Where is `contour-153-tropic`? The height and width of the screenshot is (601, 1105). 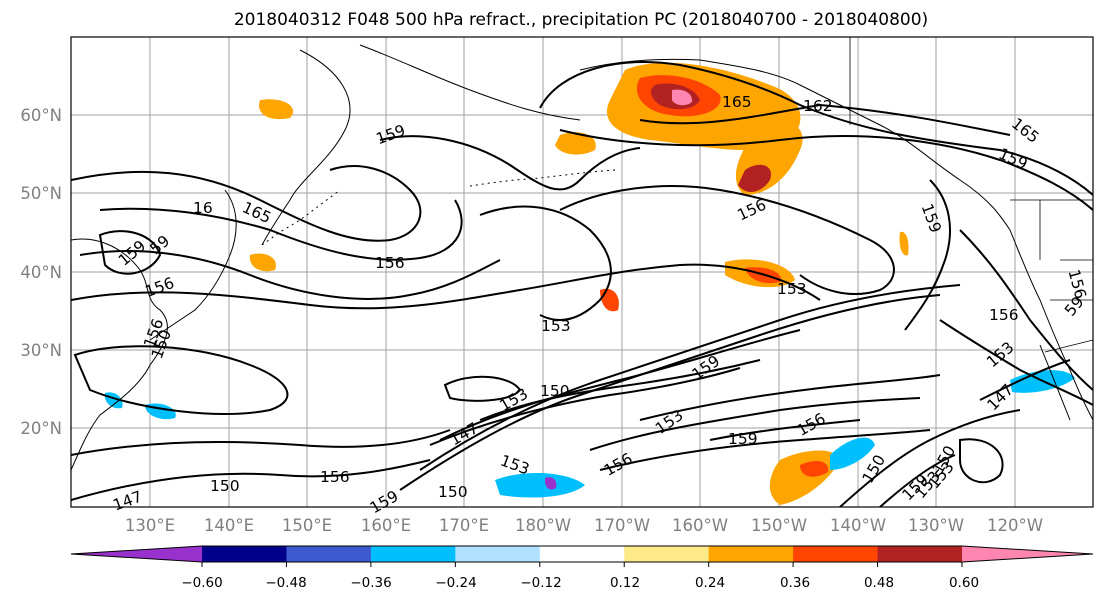
contour-153-tropic is located at coordinates (790, 397).